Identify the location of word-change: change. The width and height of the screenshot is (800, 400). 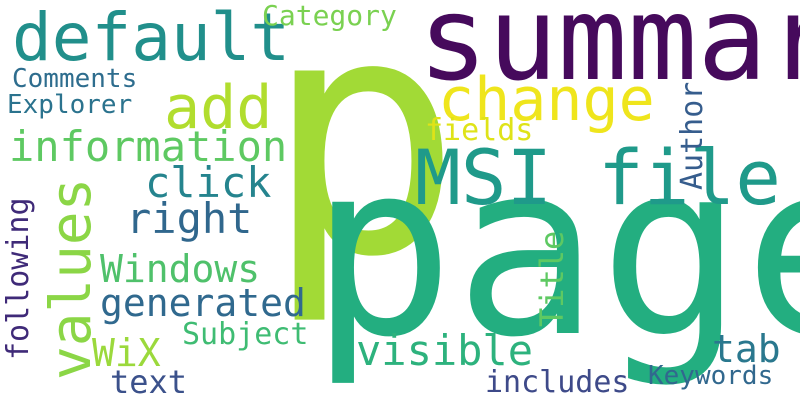
(546, 100).